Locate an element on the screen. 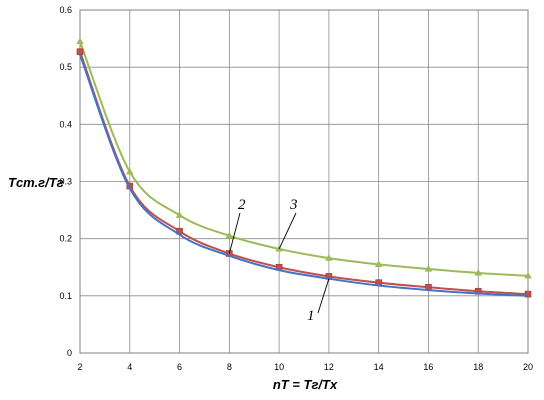 The height and width of the screenshot is (400, 544). x-tick-label: 4 is located at coordinates (129, 367).